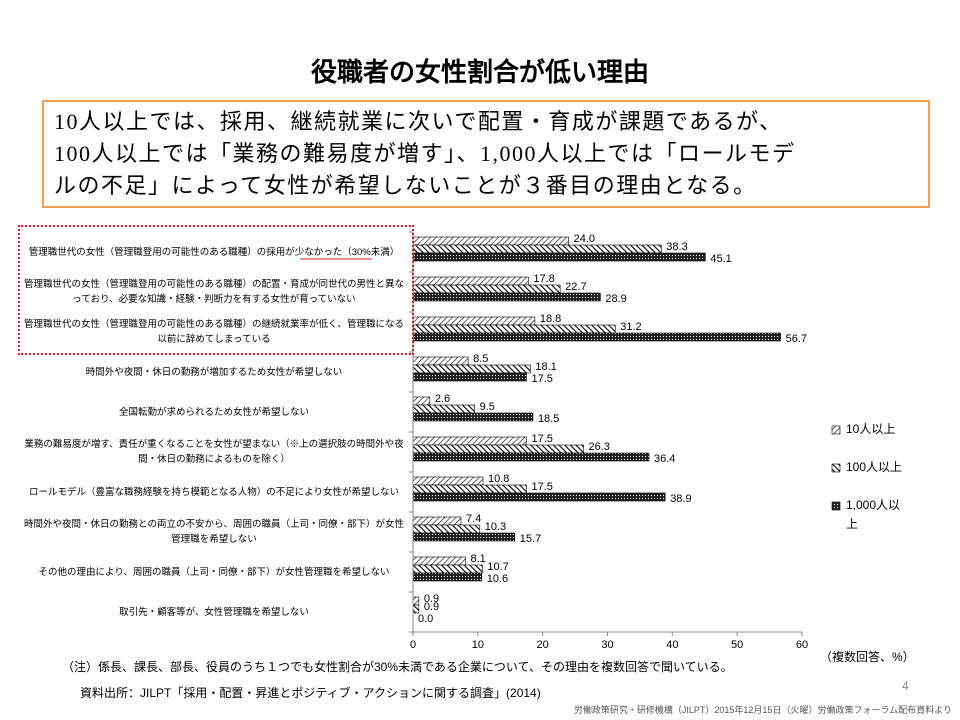 This screenshot has width=960, height=720. I want to click on value-label: 2.6, so click(442, 399).